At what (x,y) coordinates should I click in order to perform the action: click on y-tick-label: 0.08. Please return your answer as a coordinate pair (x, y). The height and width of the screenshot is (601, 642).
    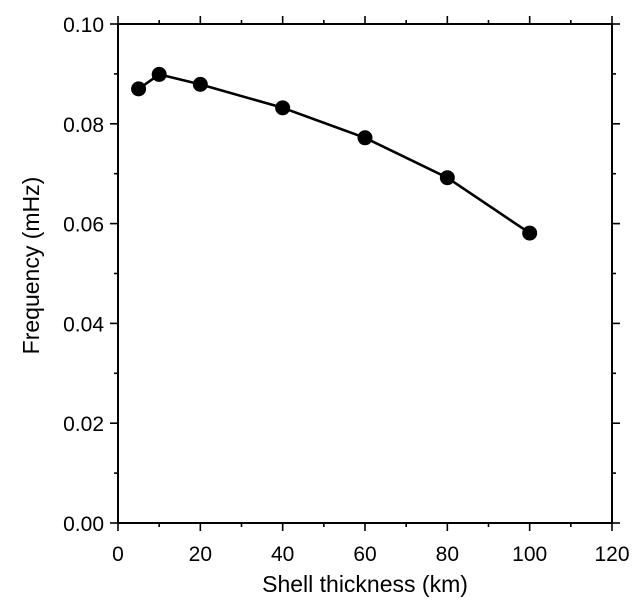
    Looking at the image, I should click on (83, 125).